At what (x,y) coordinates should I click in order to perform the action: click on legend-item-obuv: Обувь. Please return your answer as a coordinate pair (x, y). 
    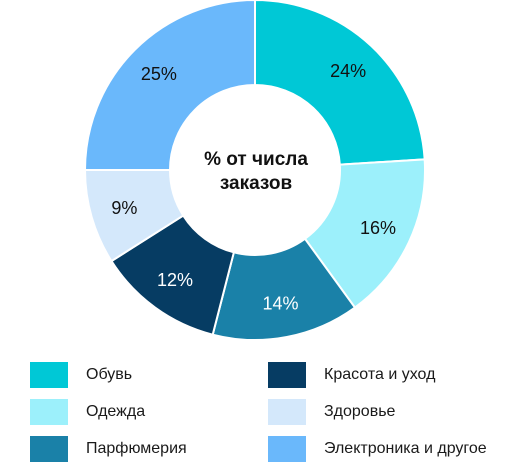
    Looking at the image, I should click on (81, 375).